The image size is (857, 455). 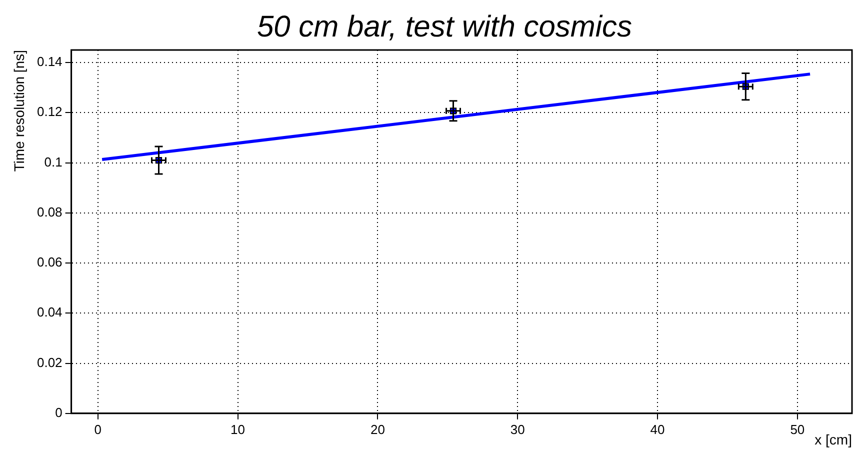 I want to click on y-tick-label: 0.02, so click(x=49, y=362).